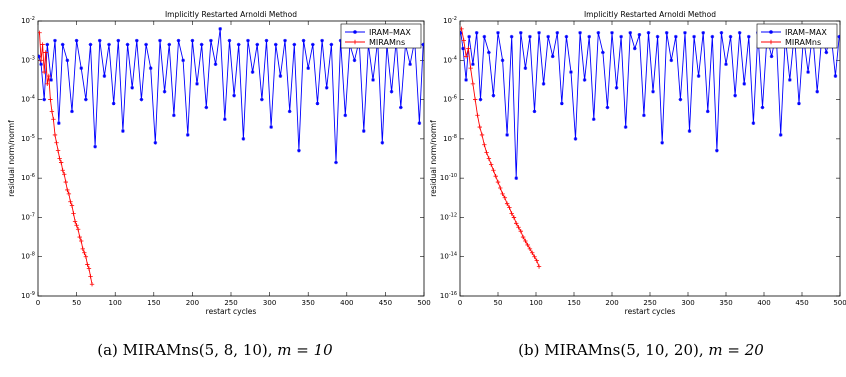 Image resolution: width=846 pixels, height=377 pixels. Describe the element at coordinates (797, 36) in the screenshot. I see `legend-box` at that location.